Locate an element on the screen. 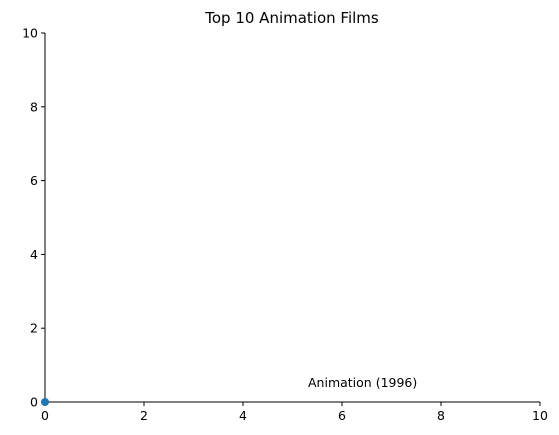 This screenshot has height=435, width=559. y-tick-label: 6 is located at coordinates (34, 180).